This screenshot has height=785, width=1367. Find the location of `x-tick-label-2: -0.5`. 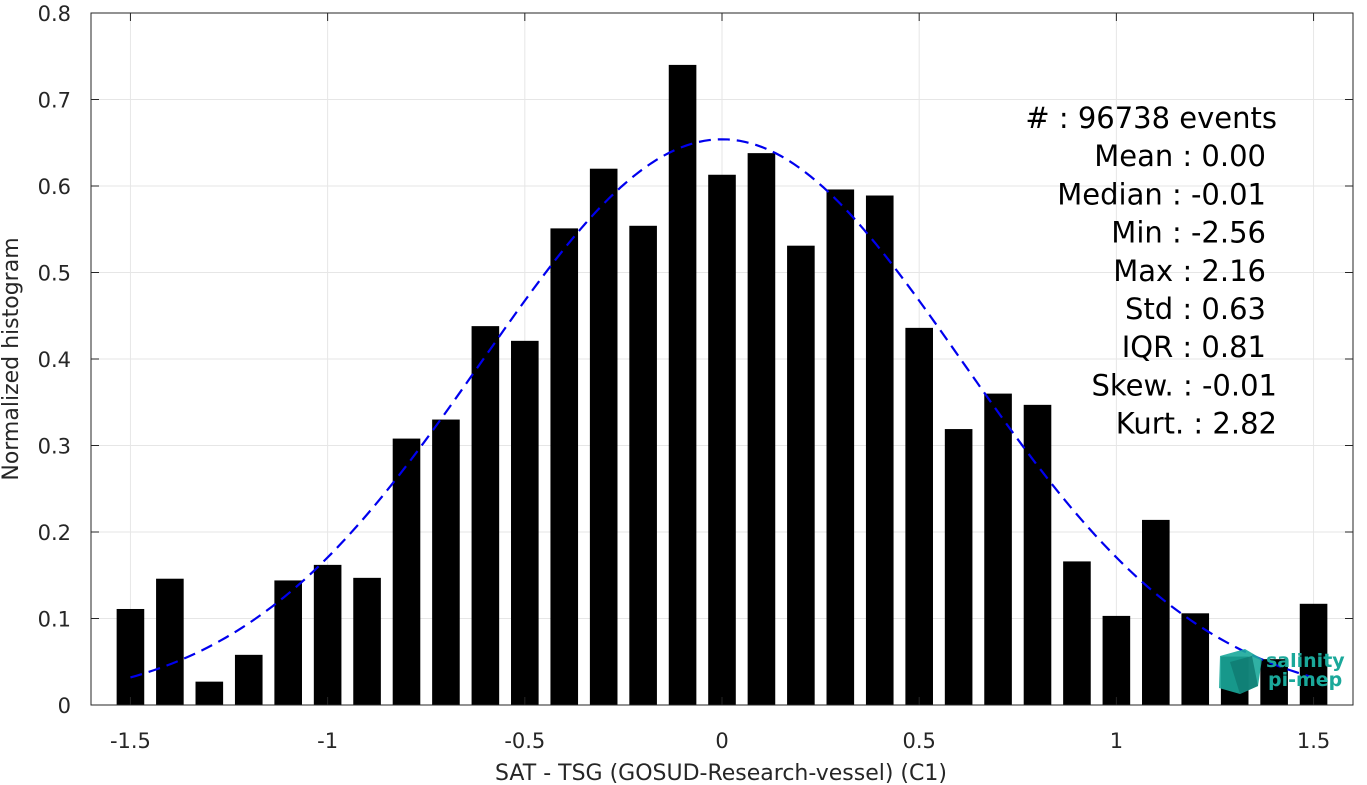

x-tick-label-2: -0.5 is located at coordinates (524, 741).